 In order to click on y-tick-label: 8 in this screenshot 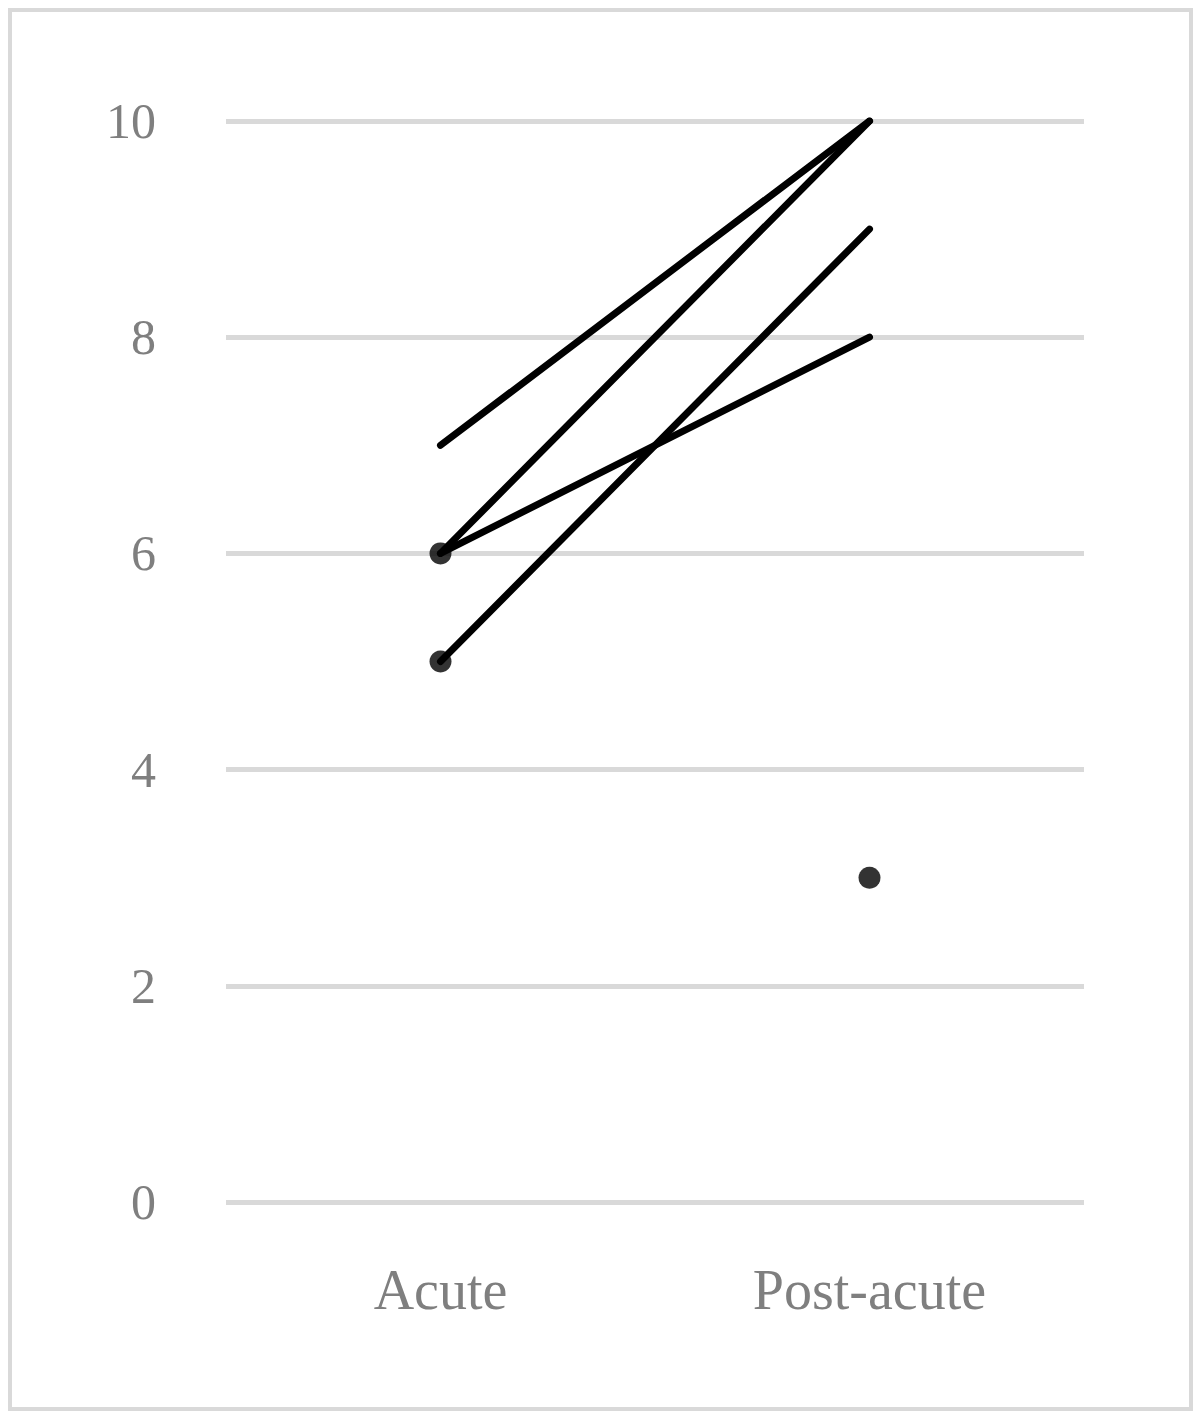, I will do `click(143, 337)`.